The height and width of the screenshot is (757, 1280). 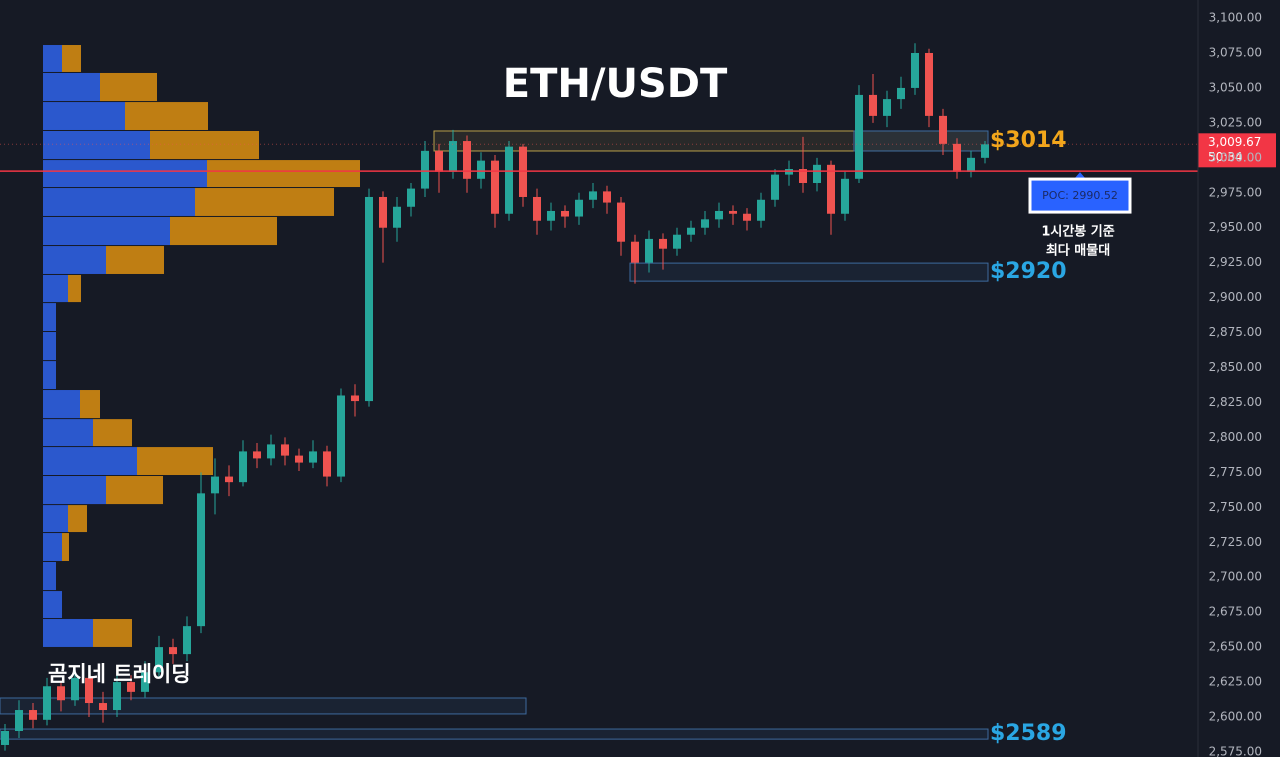 What do you see at coordinates (1235, 18) in the screenshot?
I see `y-tick-label: 3,100.00` at bounding box center [1235, 18].